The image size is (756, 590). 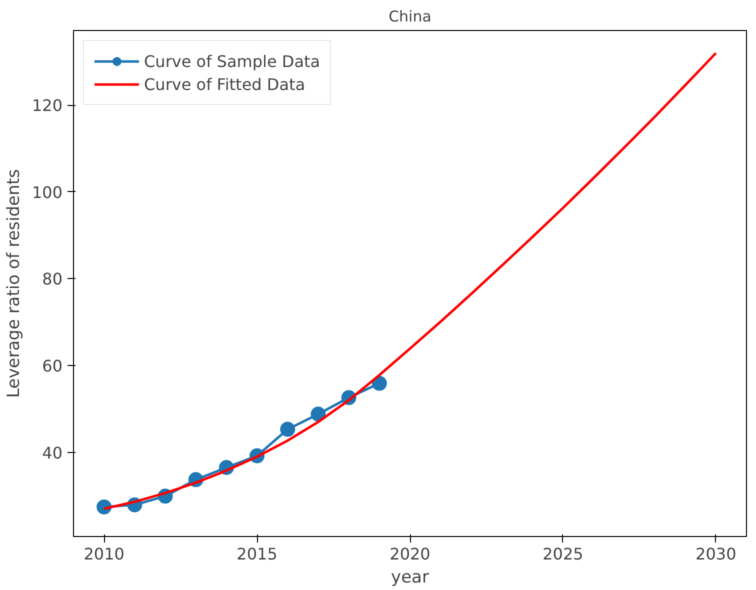 What do you see at coordinates (52, 366) in the screenshot?
I see `y-tick-label: 60` at bounding box center [52, 366].